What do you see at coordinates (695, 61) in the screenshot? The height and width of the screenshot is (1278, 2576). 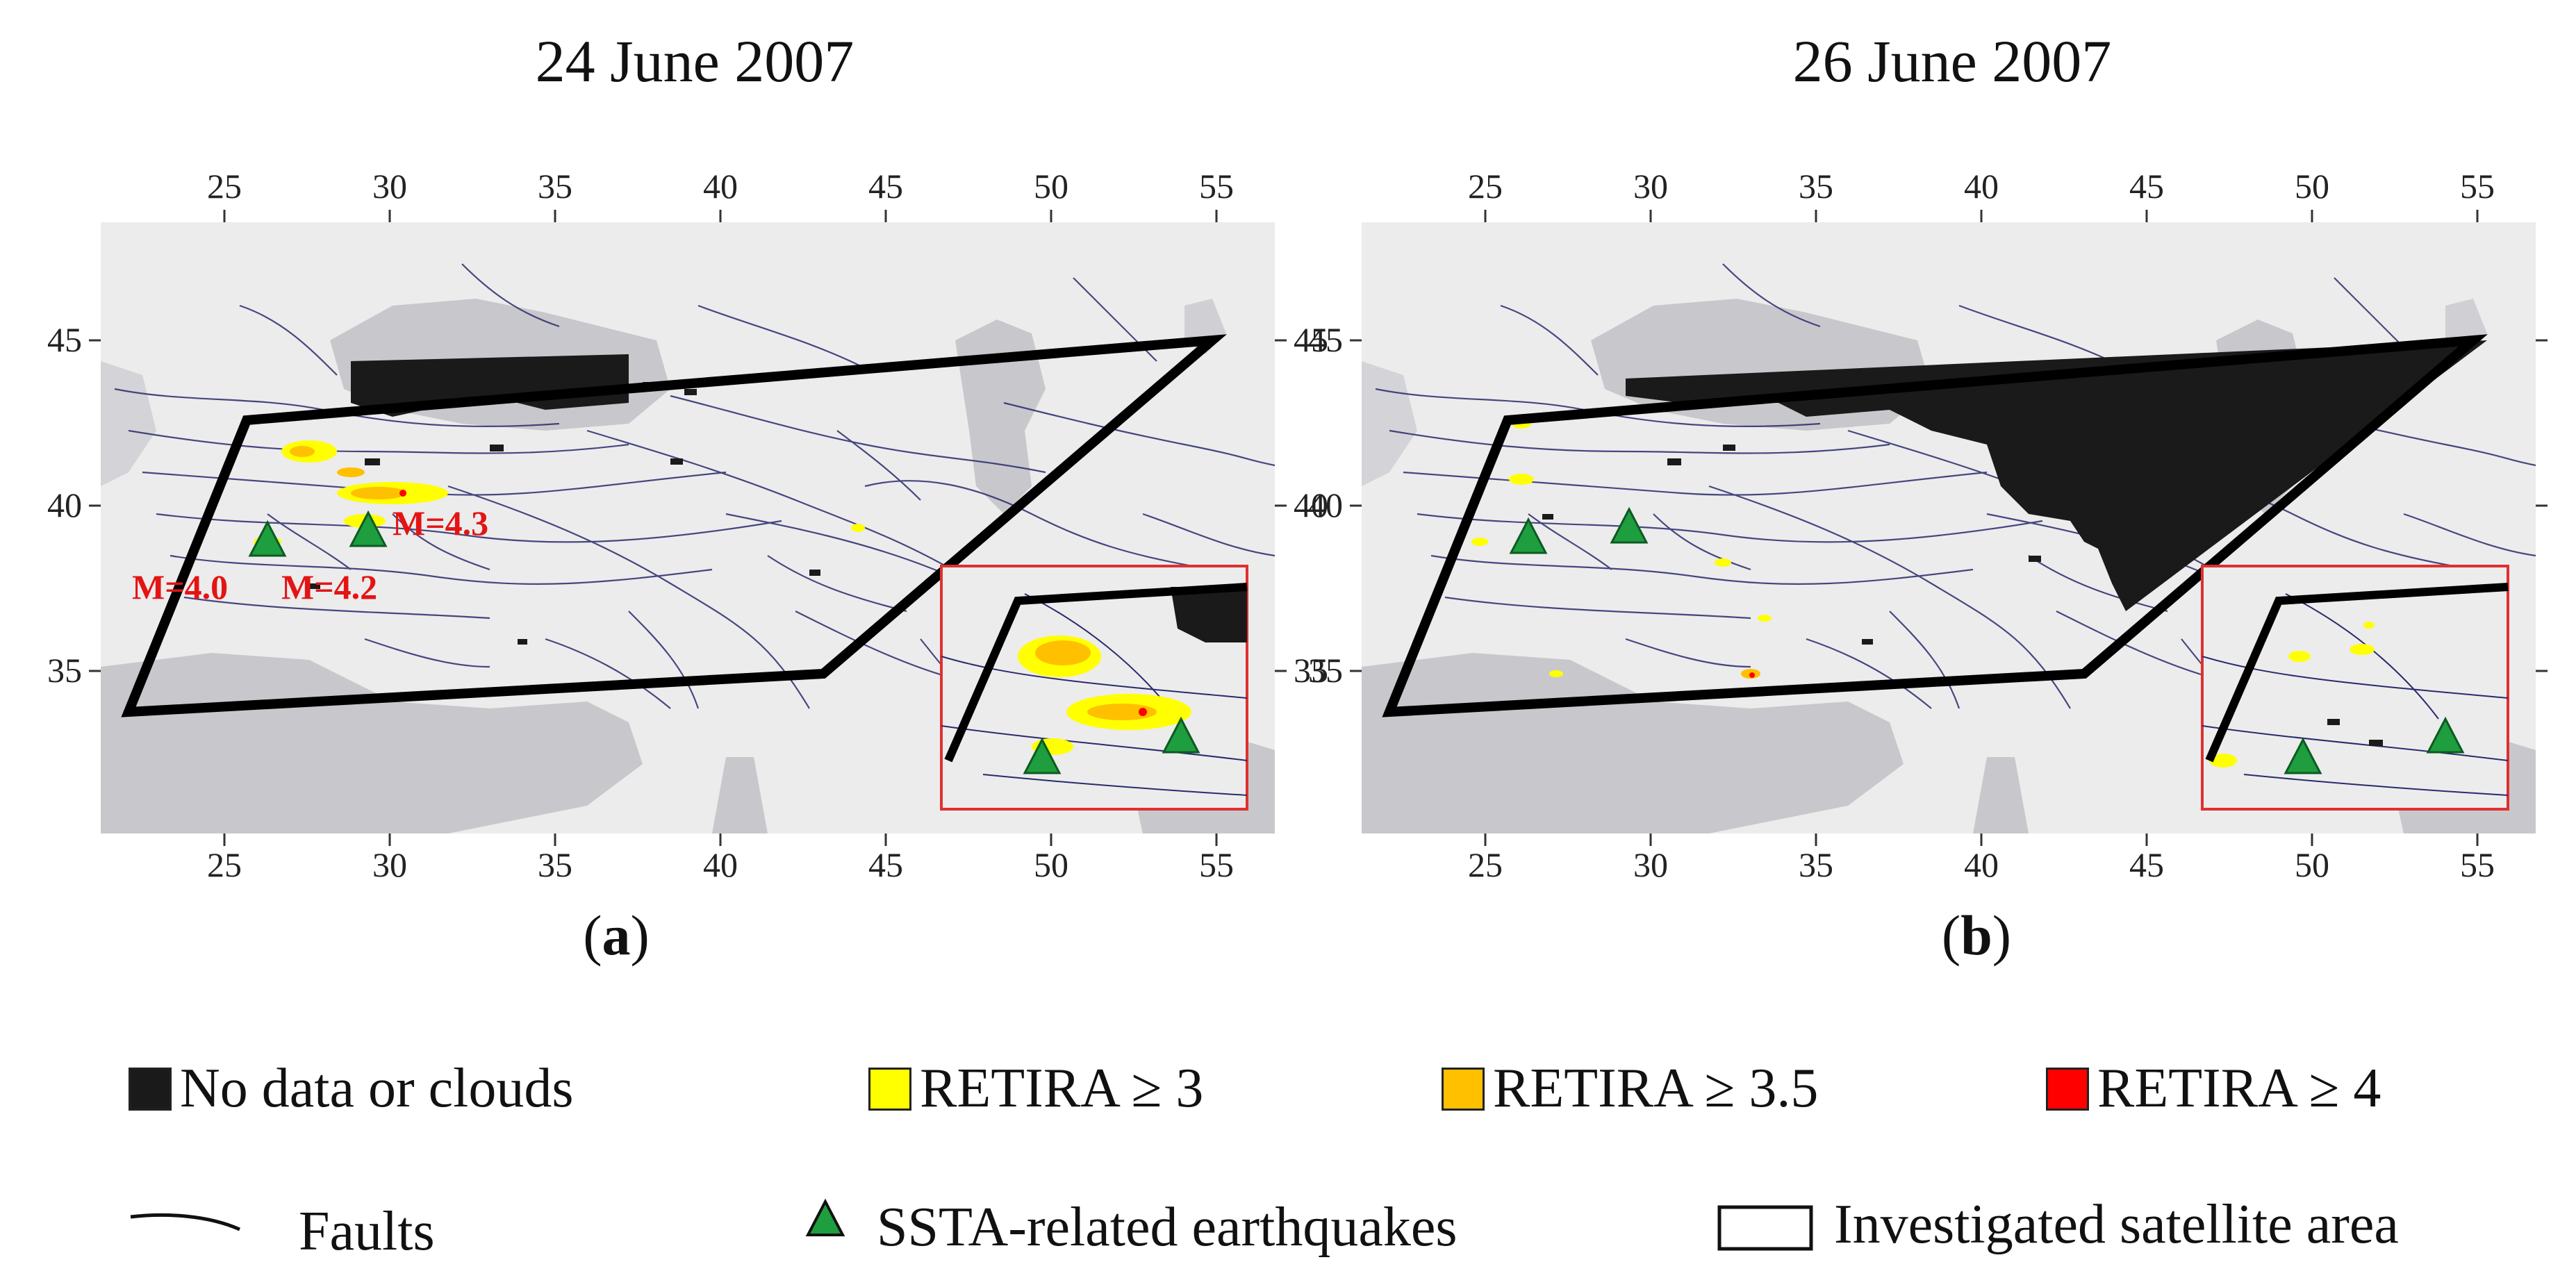 I see `panel-a-title: 24 June 2007` at bounding box center [695, 61].